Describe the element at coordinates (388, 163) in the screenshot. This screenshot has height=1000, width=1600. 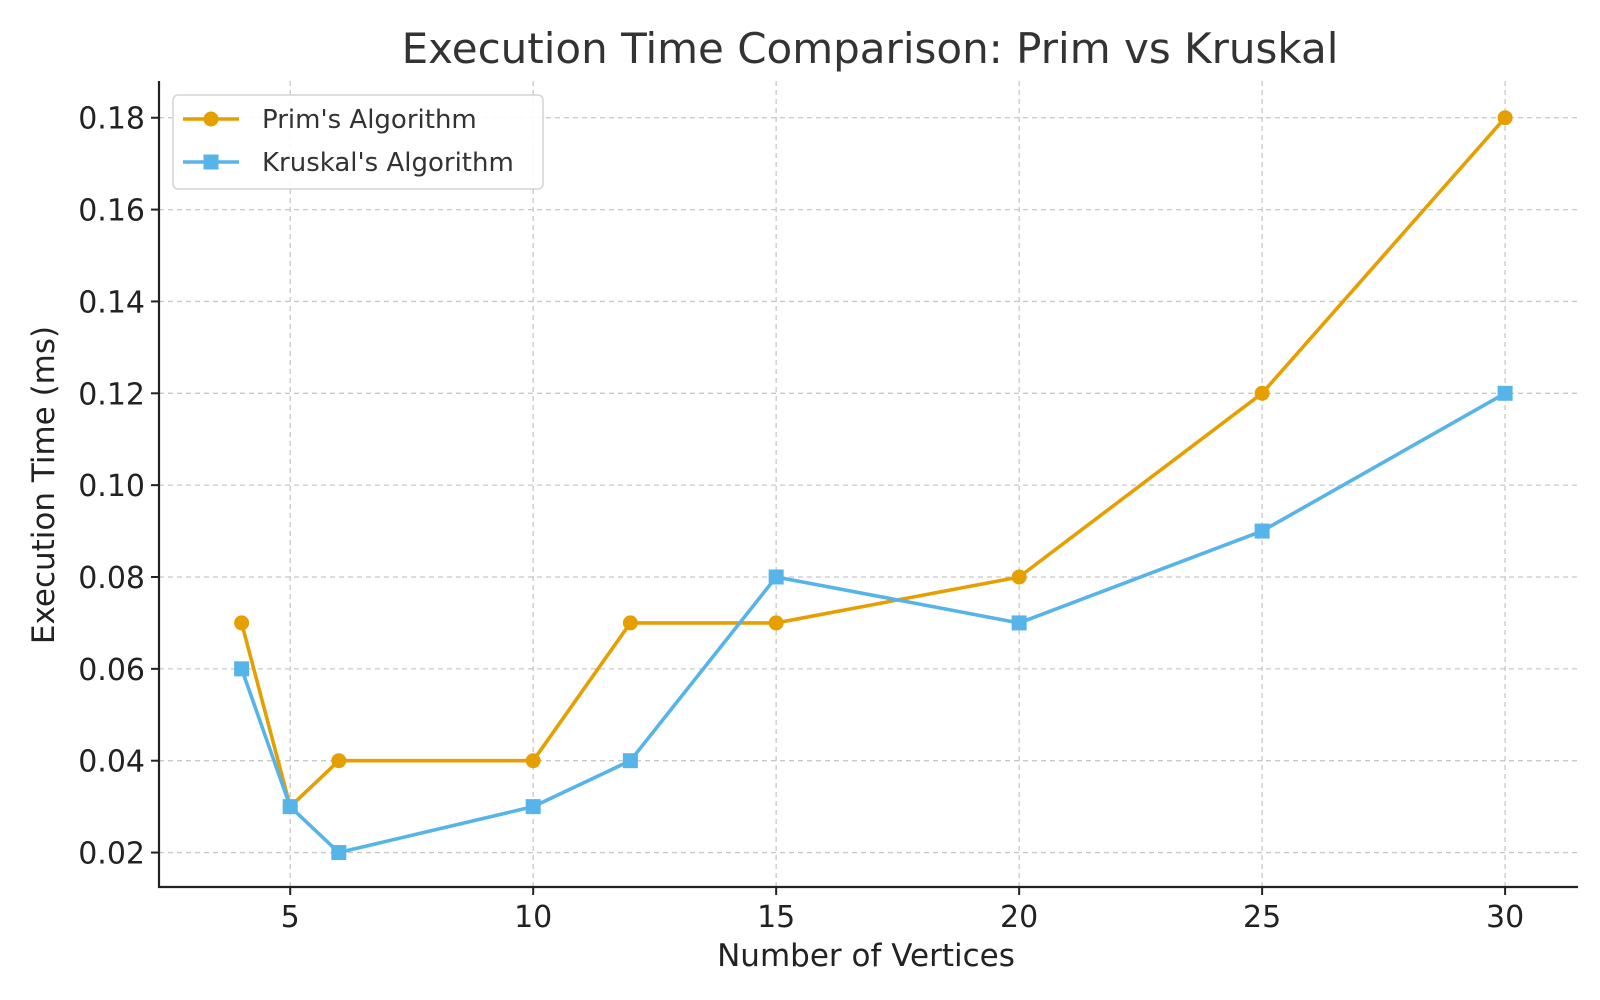
I see `legend-label: Kruskal's Algorithm` at that location.